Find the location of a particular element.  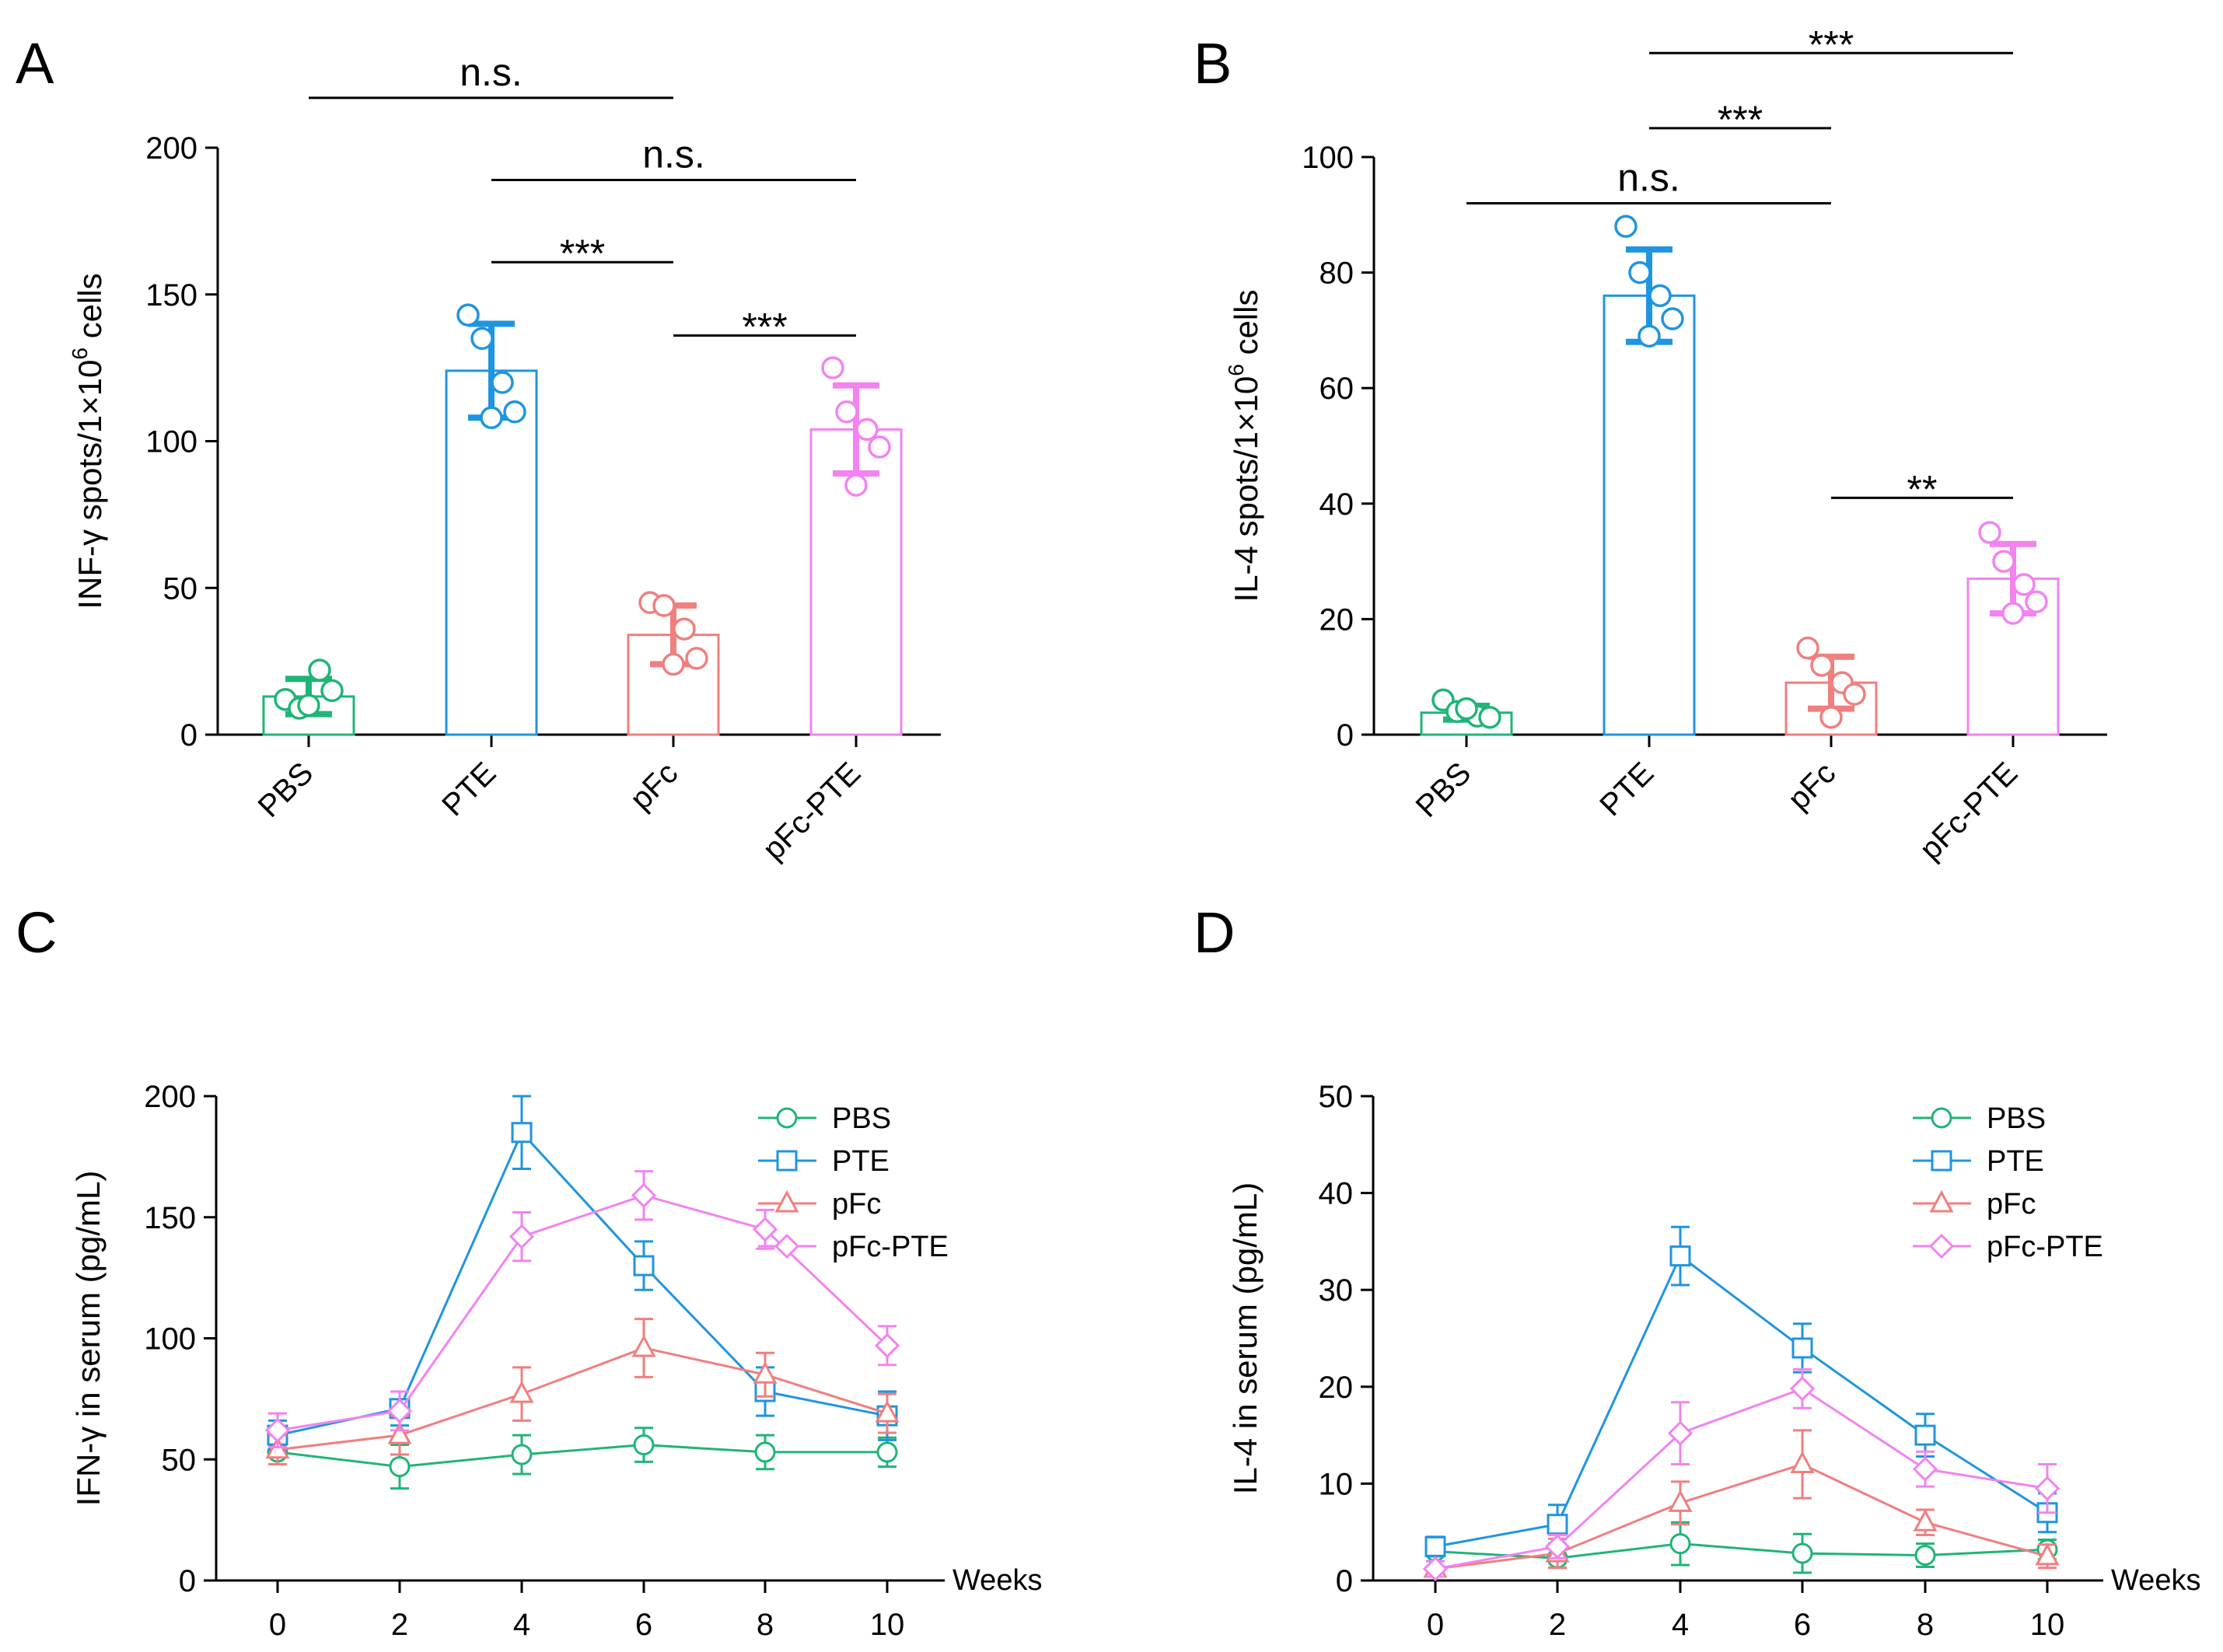

data-point-pte-c is located at coordinates (644, 1266).